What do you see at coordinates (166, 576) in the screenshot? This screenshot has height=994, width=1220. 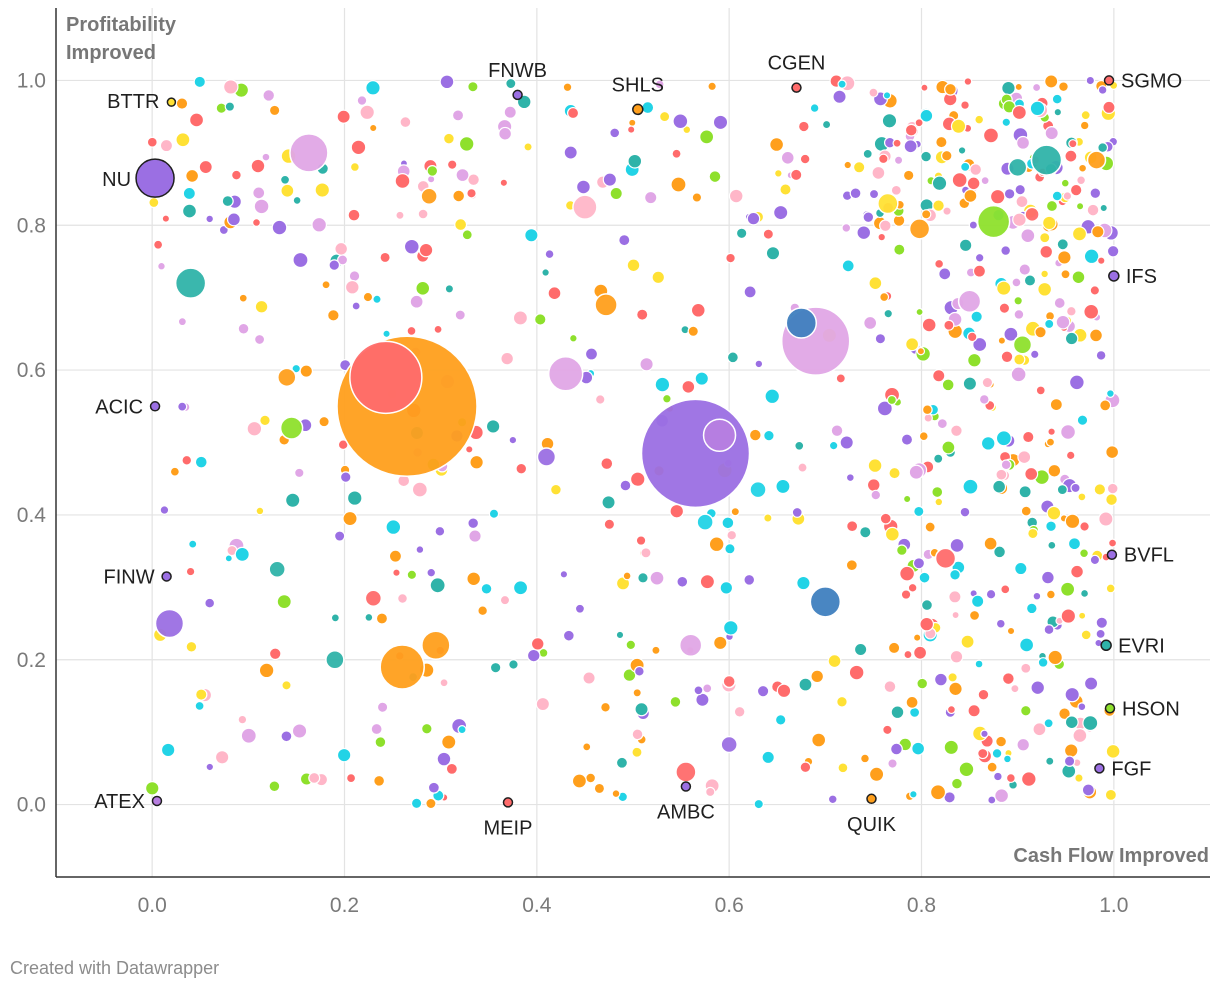 I see `labeled-point-finw` at bounding box center [166, 576].